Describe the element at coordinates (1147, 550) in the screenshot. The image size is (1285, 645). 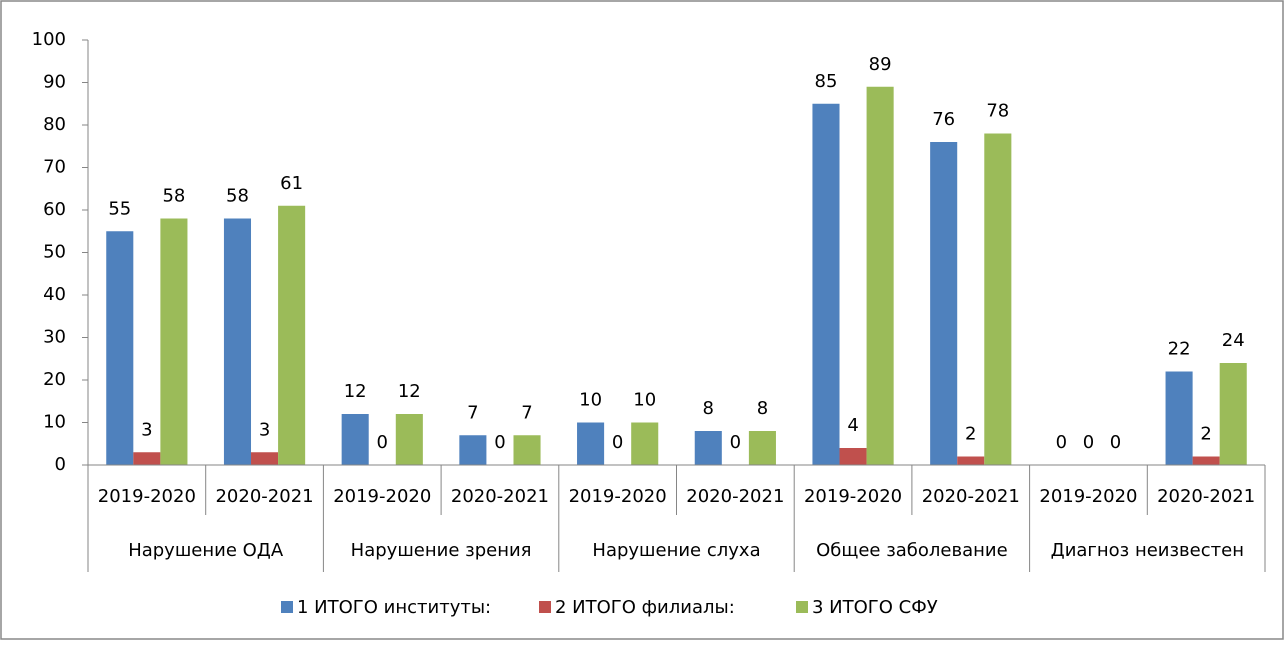
I see `category-group-label: Диагноз неизвестен` at that location.